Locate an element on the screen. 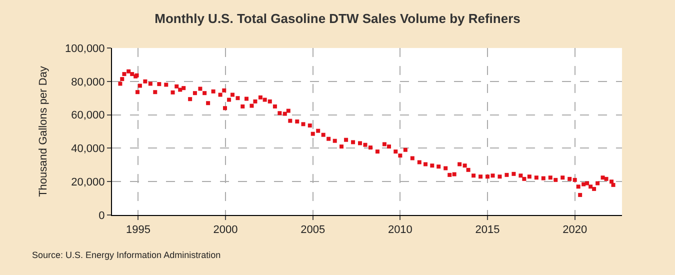 This screenshot has width=675, height=275. chart-title: Monthly U.S. Total Gasoline DTW Sales Volume by Refiners is located at coordinates (337, 18).